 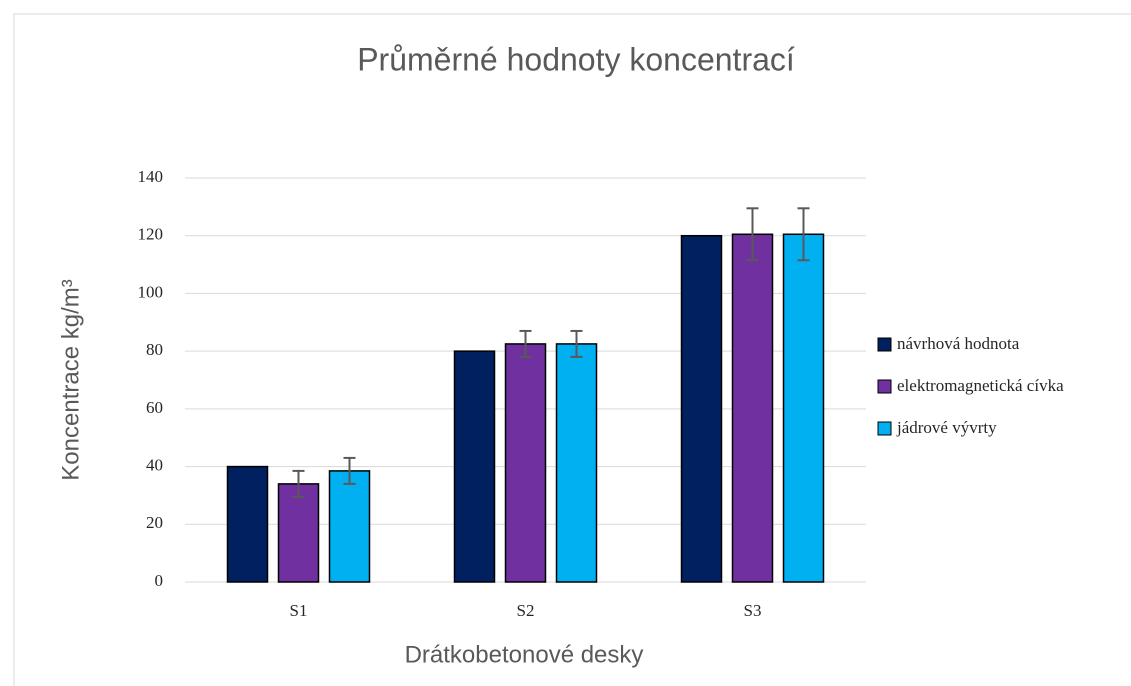 I want to click on x-tick-label: S1, so click(x=299, y=610).